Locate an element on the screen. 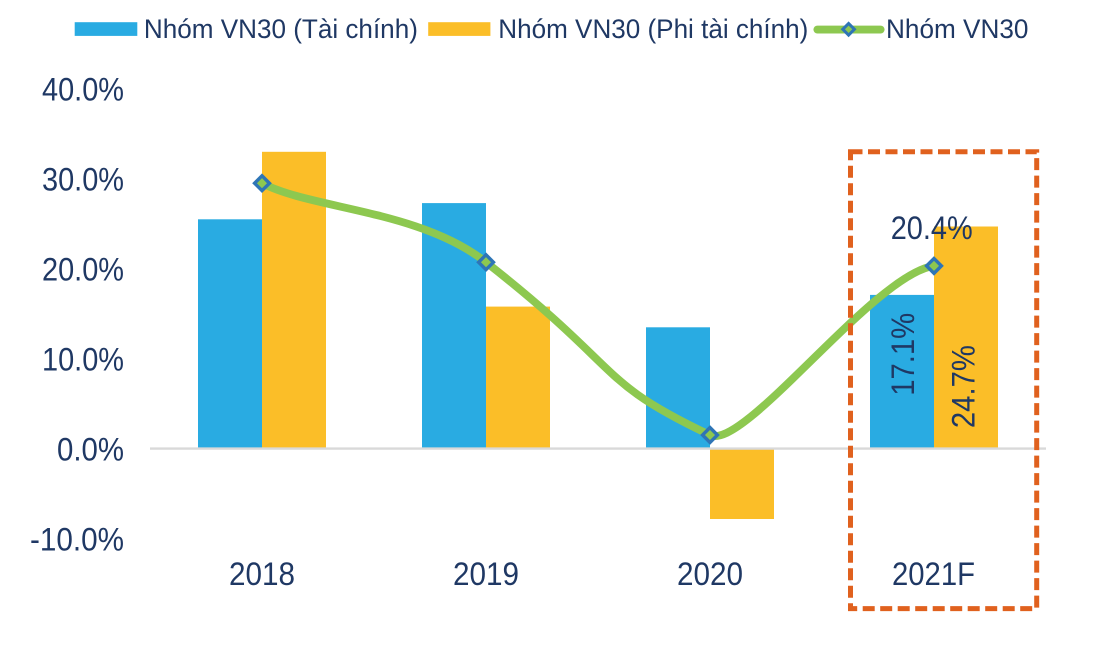 The height and width of the screenshot is (646, 1100). svg-text: 20.4% is located at coordinates (932, 228).